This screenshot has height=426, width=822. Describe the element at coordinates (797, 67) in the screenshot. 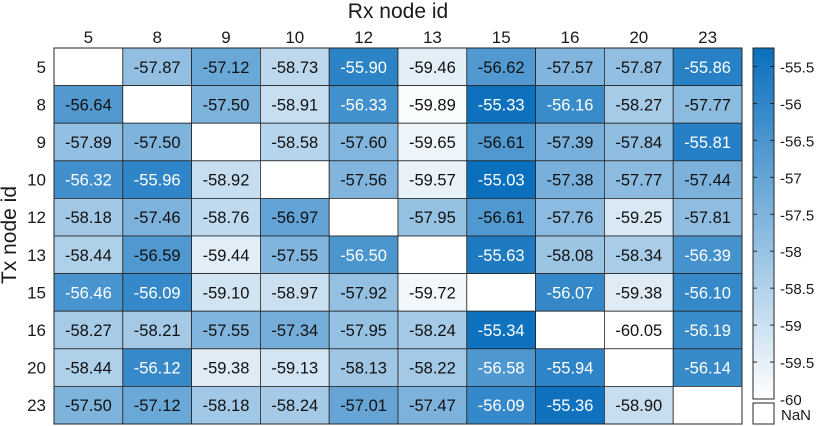

I see `colorbar-tick-label: -55.5` at that location.